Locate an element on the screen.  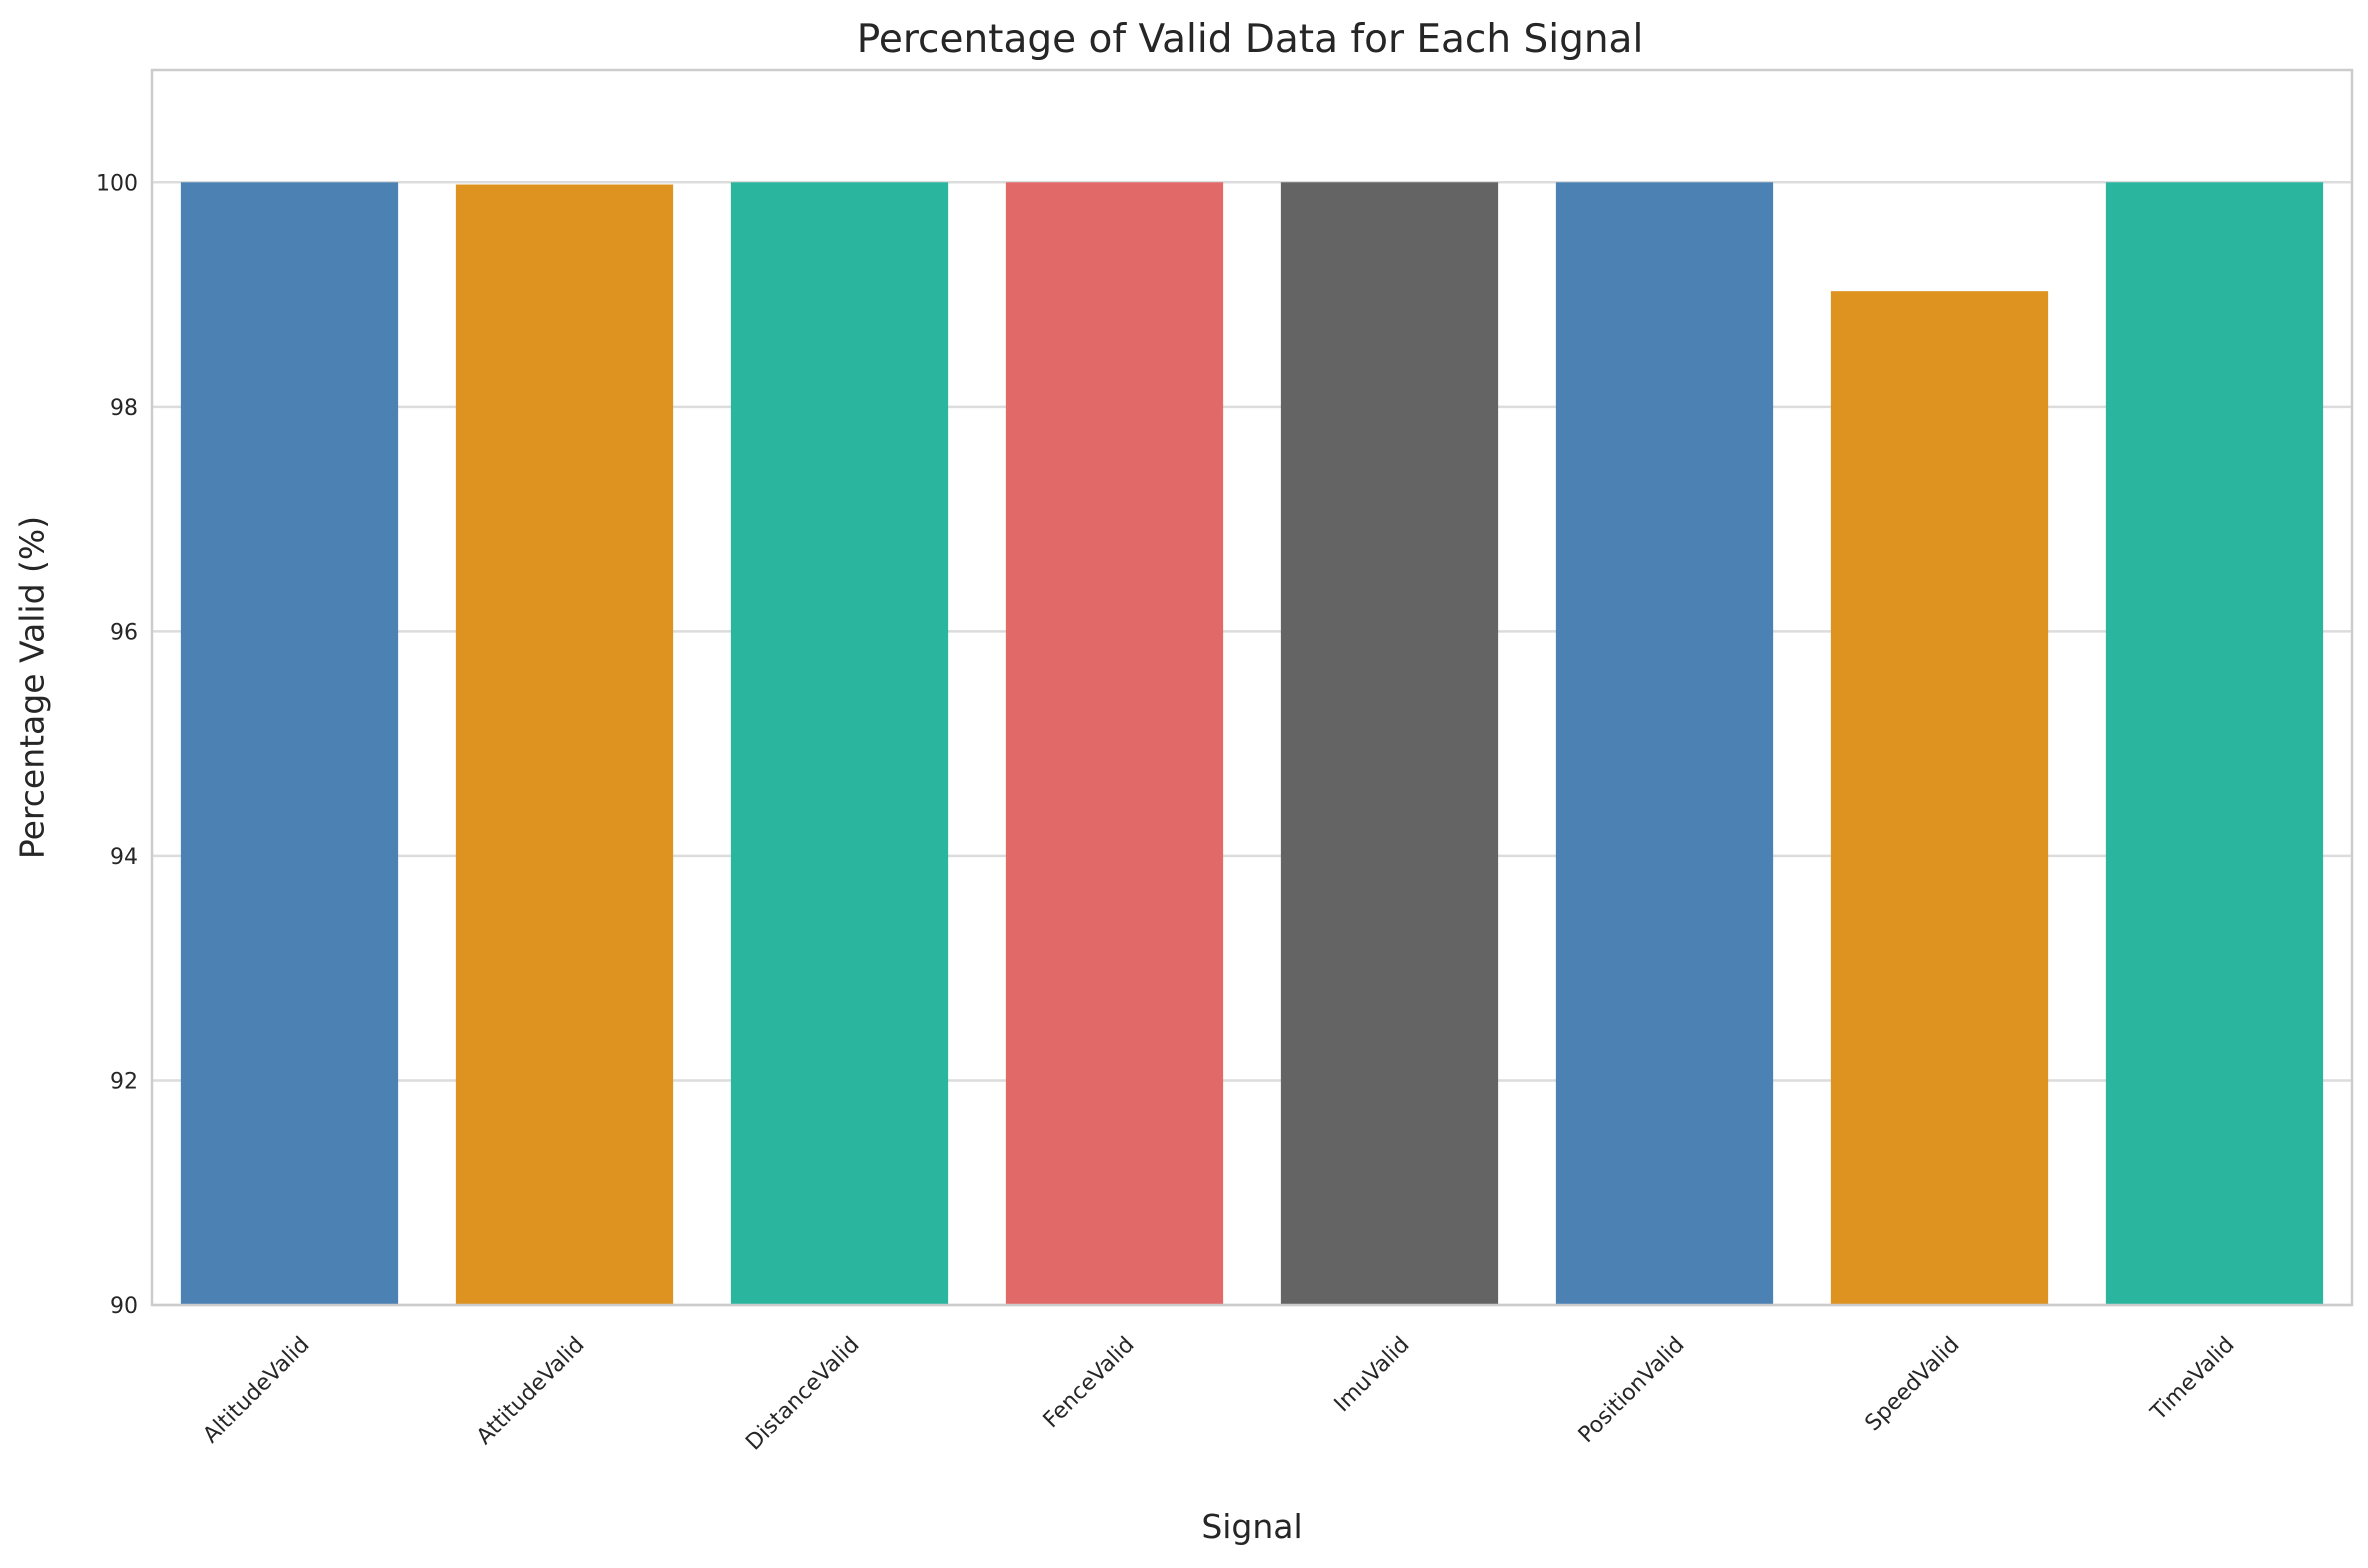
y-tick-label: 90 is located at coordinates (124, 1306).